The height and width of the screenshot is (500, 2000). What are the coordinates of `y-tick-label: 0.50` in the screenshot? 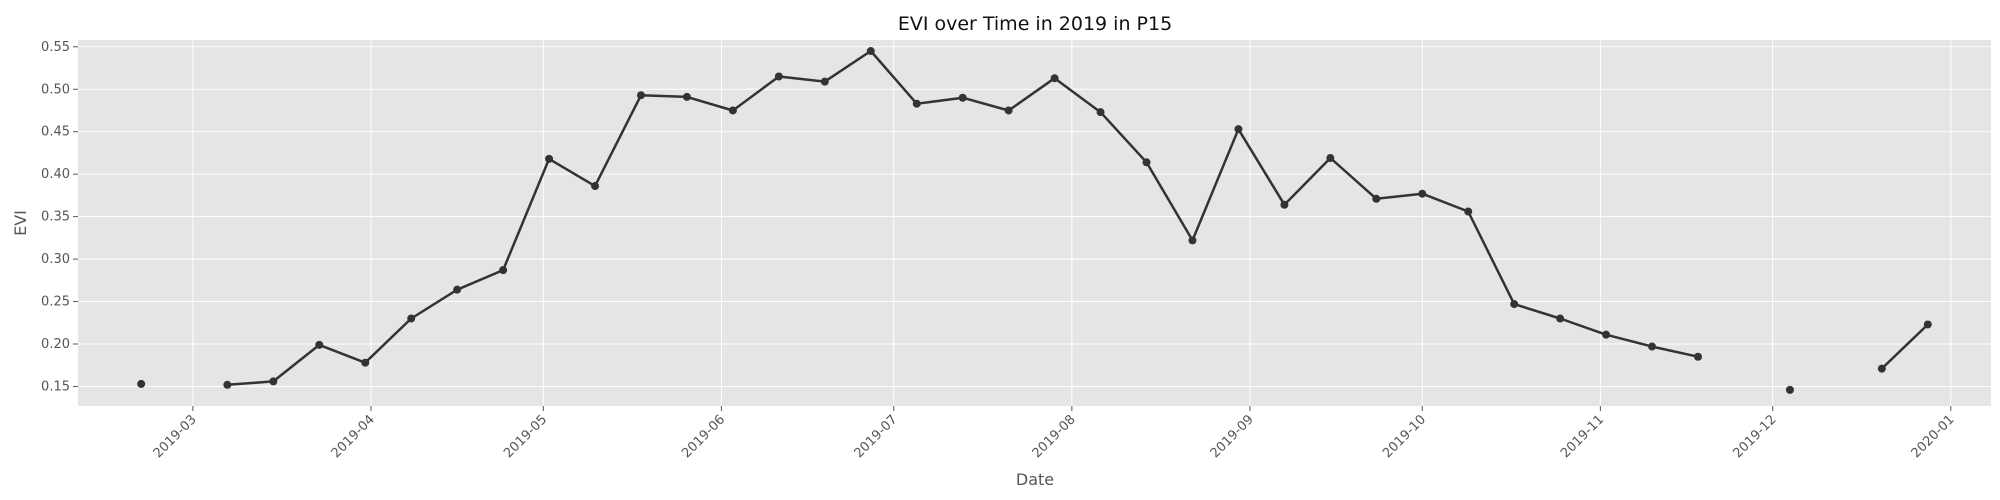 It's located at (55, 89).